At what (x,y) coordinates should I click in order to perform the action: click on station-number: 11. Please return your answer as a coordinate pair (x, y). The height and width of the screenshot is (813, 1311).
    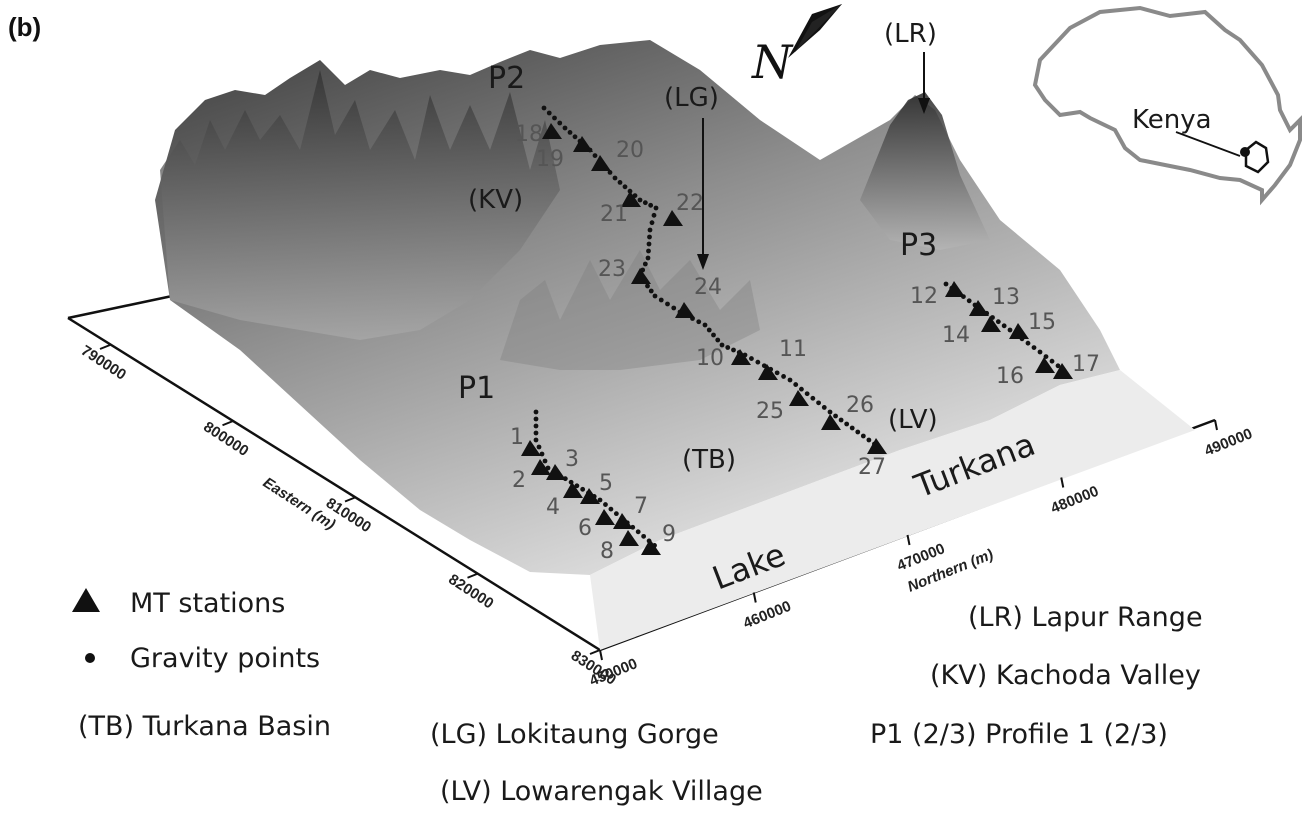
    Looking at the image, I should click on (793, 349).